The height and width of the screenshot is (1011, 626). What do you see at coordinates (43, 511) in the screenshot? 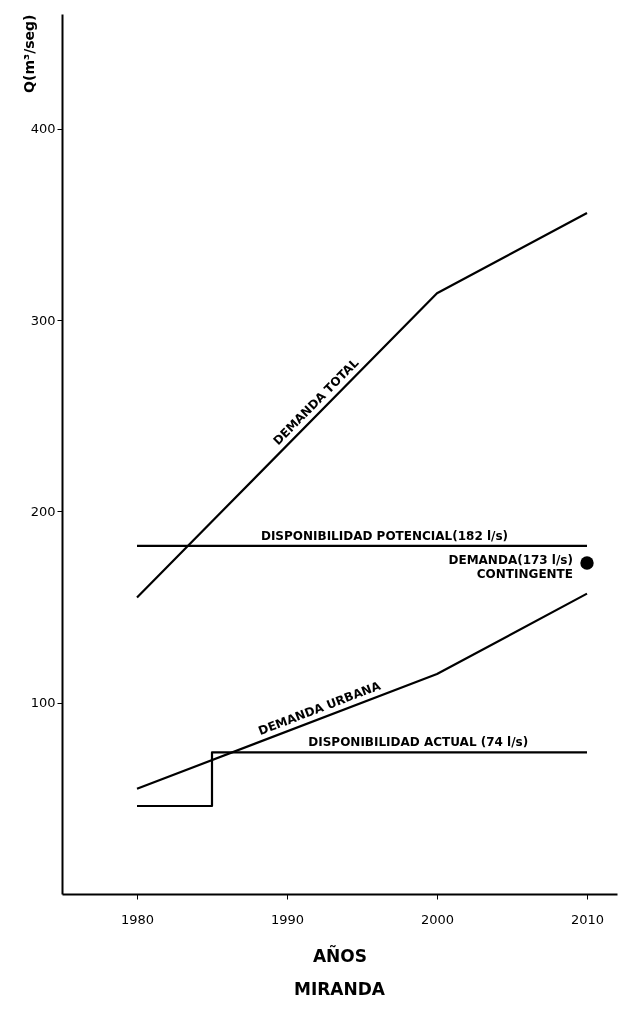
I see `y-tick-label: 200` at bounding box center [43, 511].